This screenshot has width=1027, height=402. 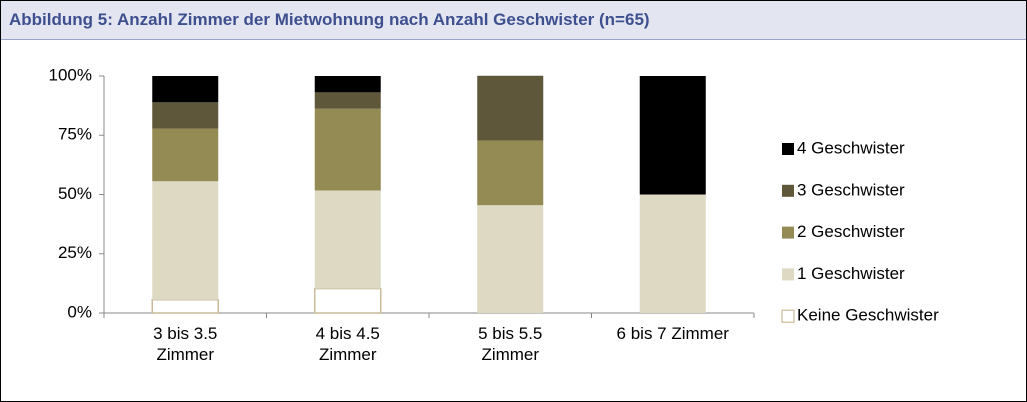 What do you see at coordinates (868, 315) in the screenshot?
I see `legend-label: Keine Geschwister` at bounding box center [868, 315].